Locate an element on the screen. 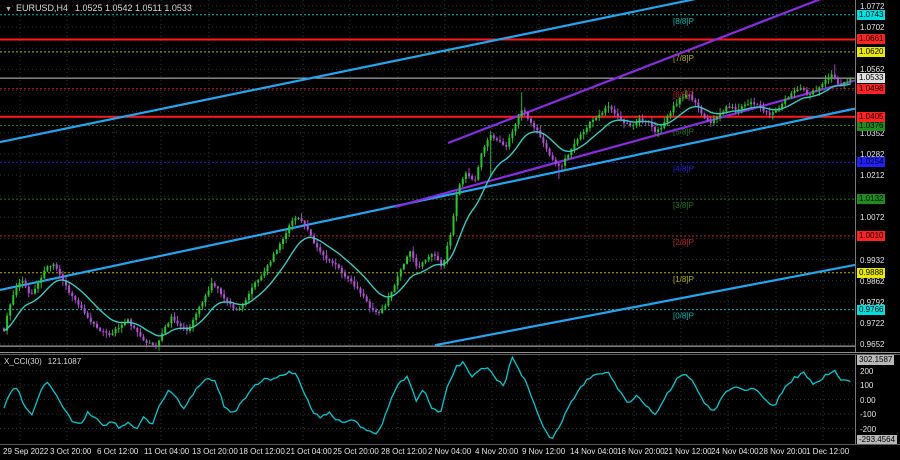 The width and height of the screenshot is (900, 460). murrey-price-badge: 0.9888 is located at coordinates (871, 272).